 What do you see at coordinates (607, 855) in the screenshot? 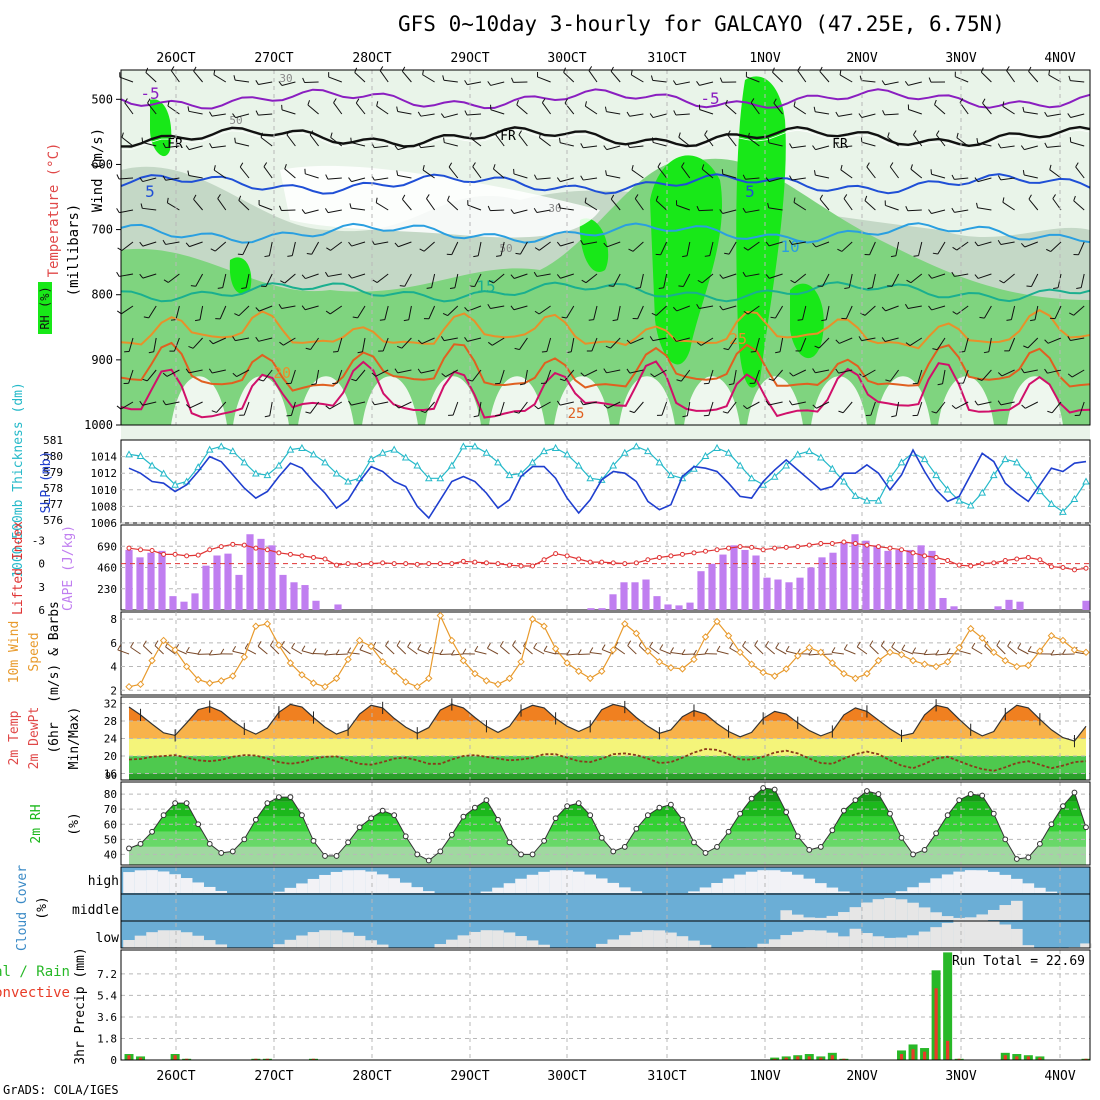
I see `rh-band` at bounding box center [607, 855].